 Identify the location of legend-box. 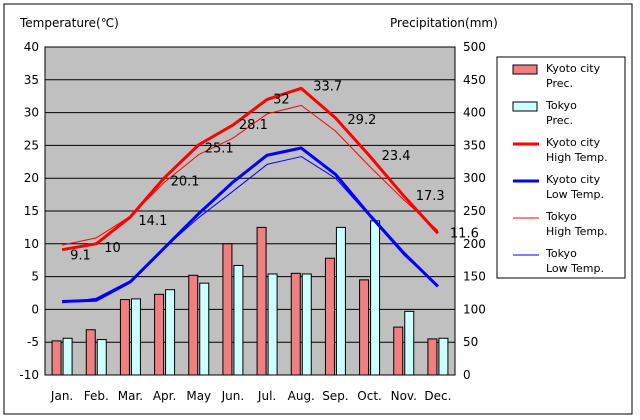
(561, 167).